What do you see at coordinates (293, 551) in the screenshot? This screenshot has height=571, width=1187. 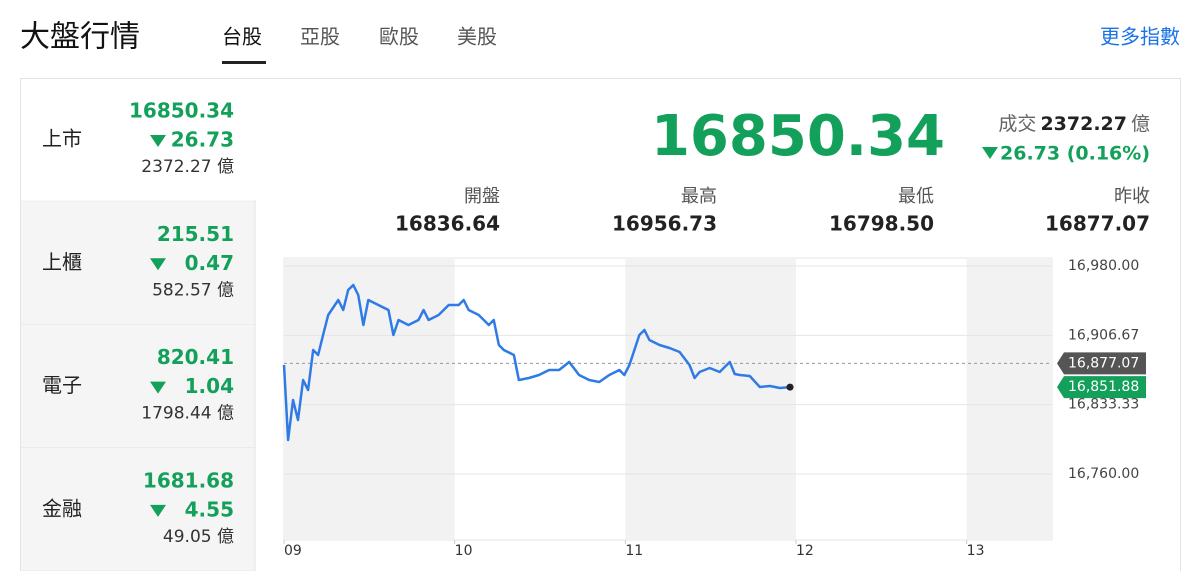 I see `x-tick-label: 09` at bounding box center [293, 551].